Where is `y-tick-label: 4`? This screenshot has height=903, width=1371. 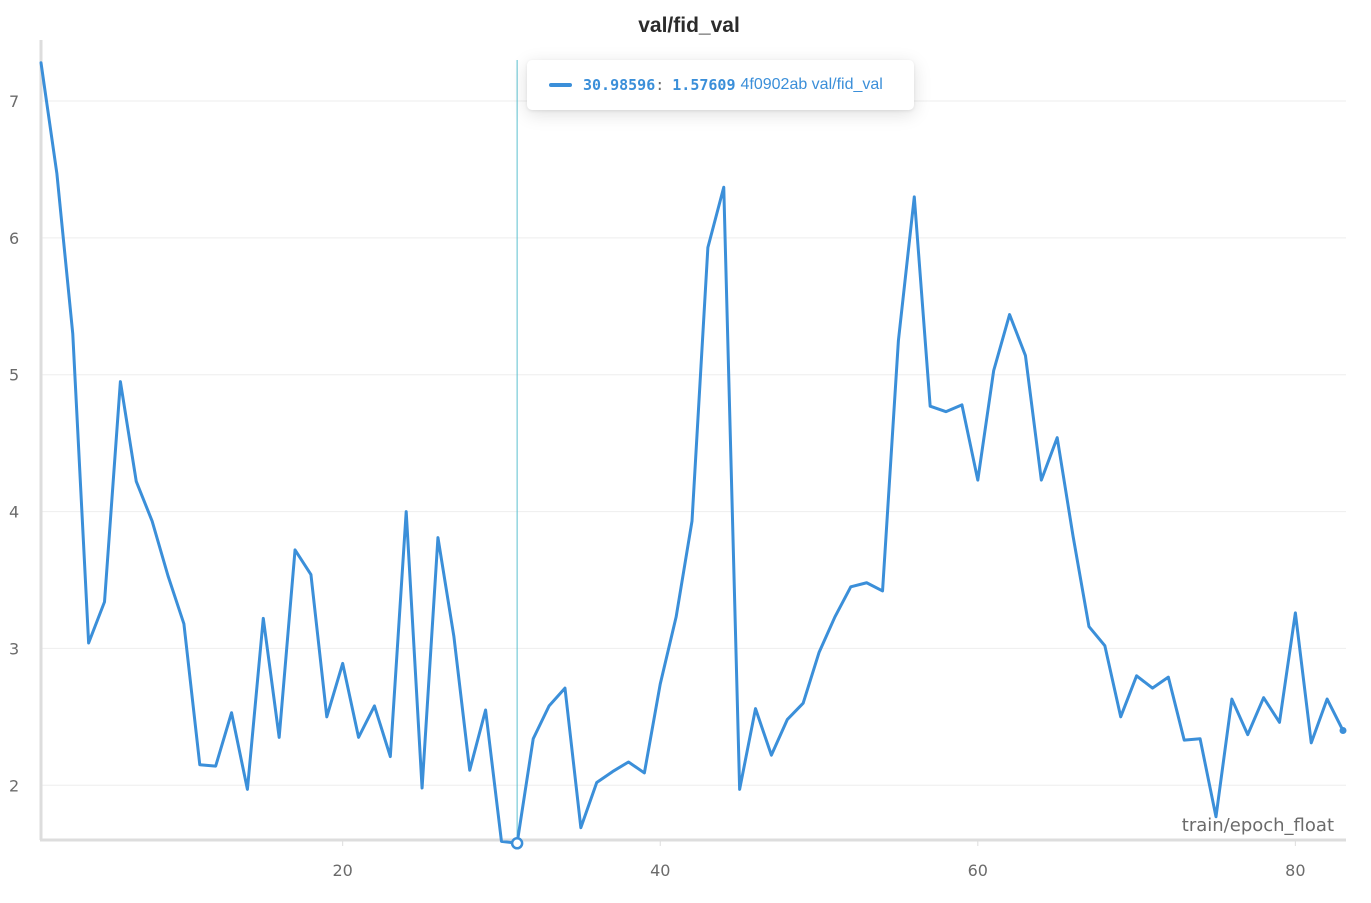
y-tick-label: 4 is located at coordinates (14, 512).